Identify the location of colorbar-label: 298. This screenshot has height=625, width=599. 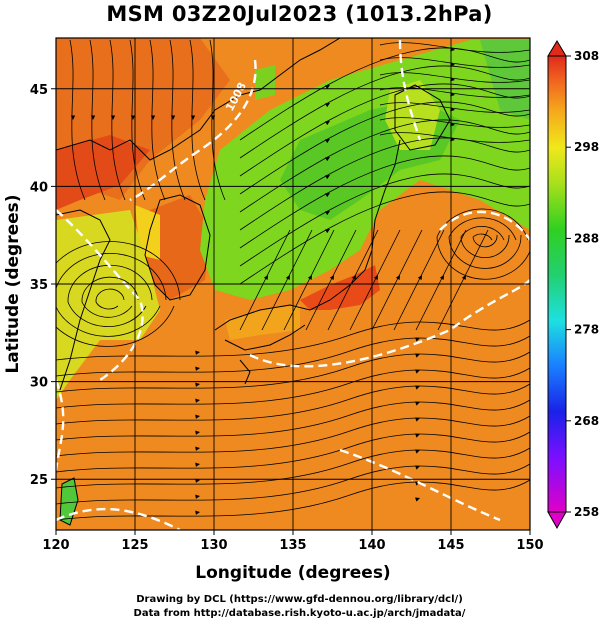
(586, 147).